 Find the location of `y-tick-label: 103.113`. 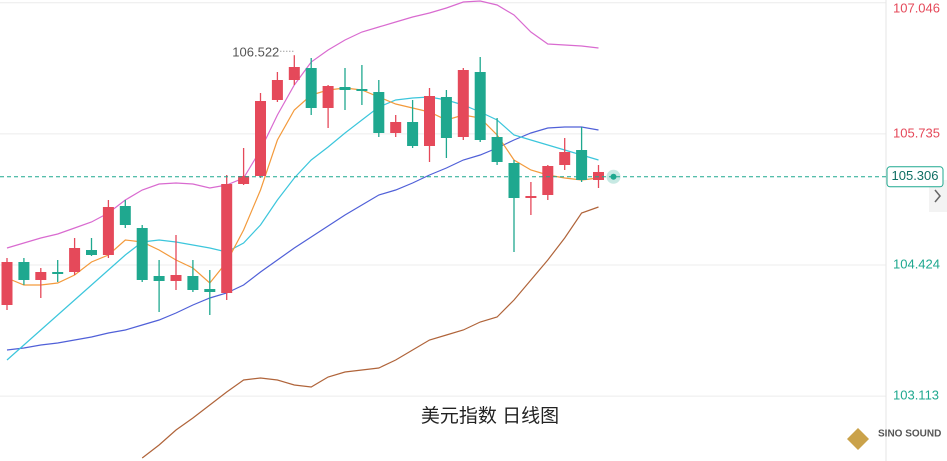

y-tick-label: 103.113 is located at coordinates (916, 395).